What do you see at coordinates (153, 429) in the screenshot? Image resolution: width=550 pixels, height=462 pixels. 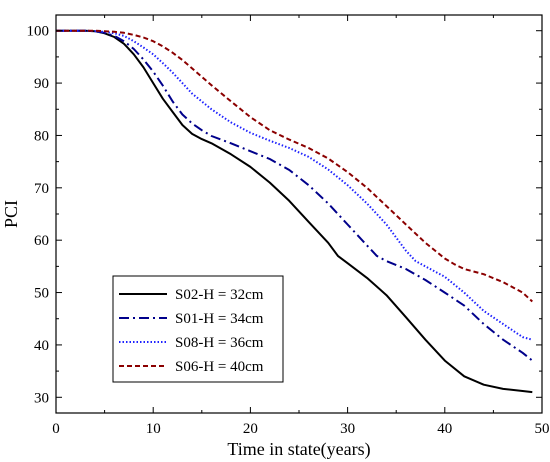 I see `x-tick-label: 10` at bounding box center [153, 429].